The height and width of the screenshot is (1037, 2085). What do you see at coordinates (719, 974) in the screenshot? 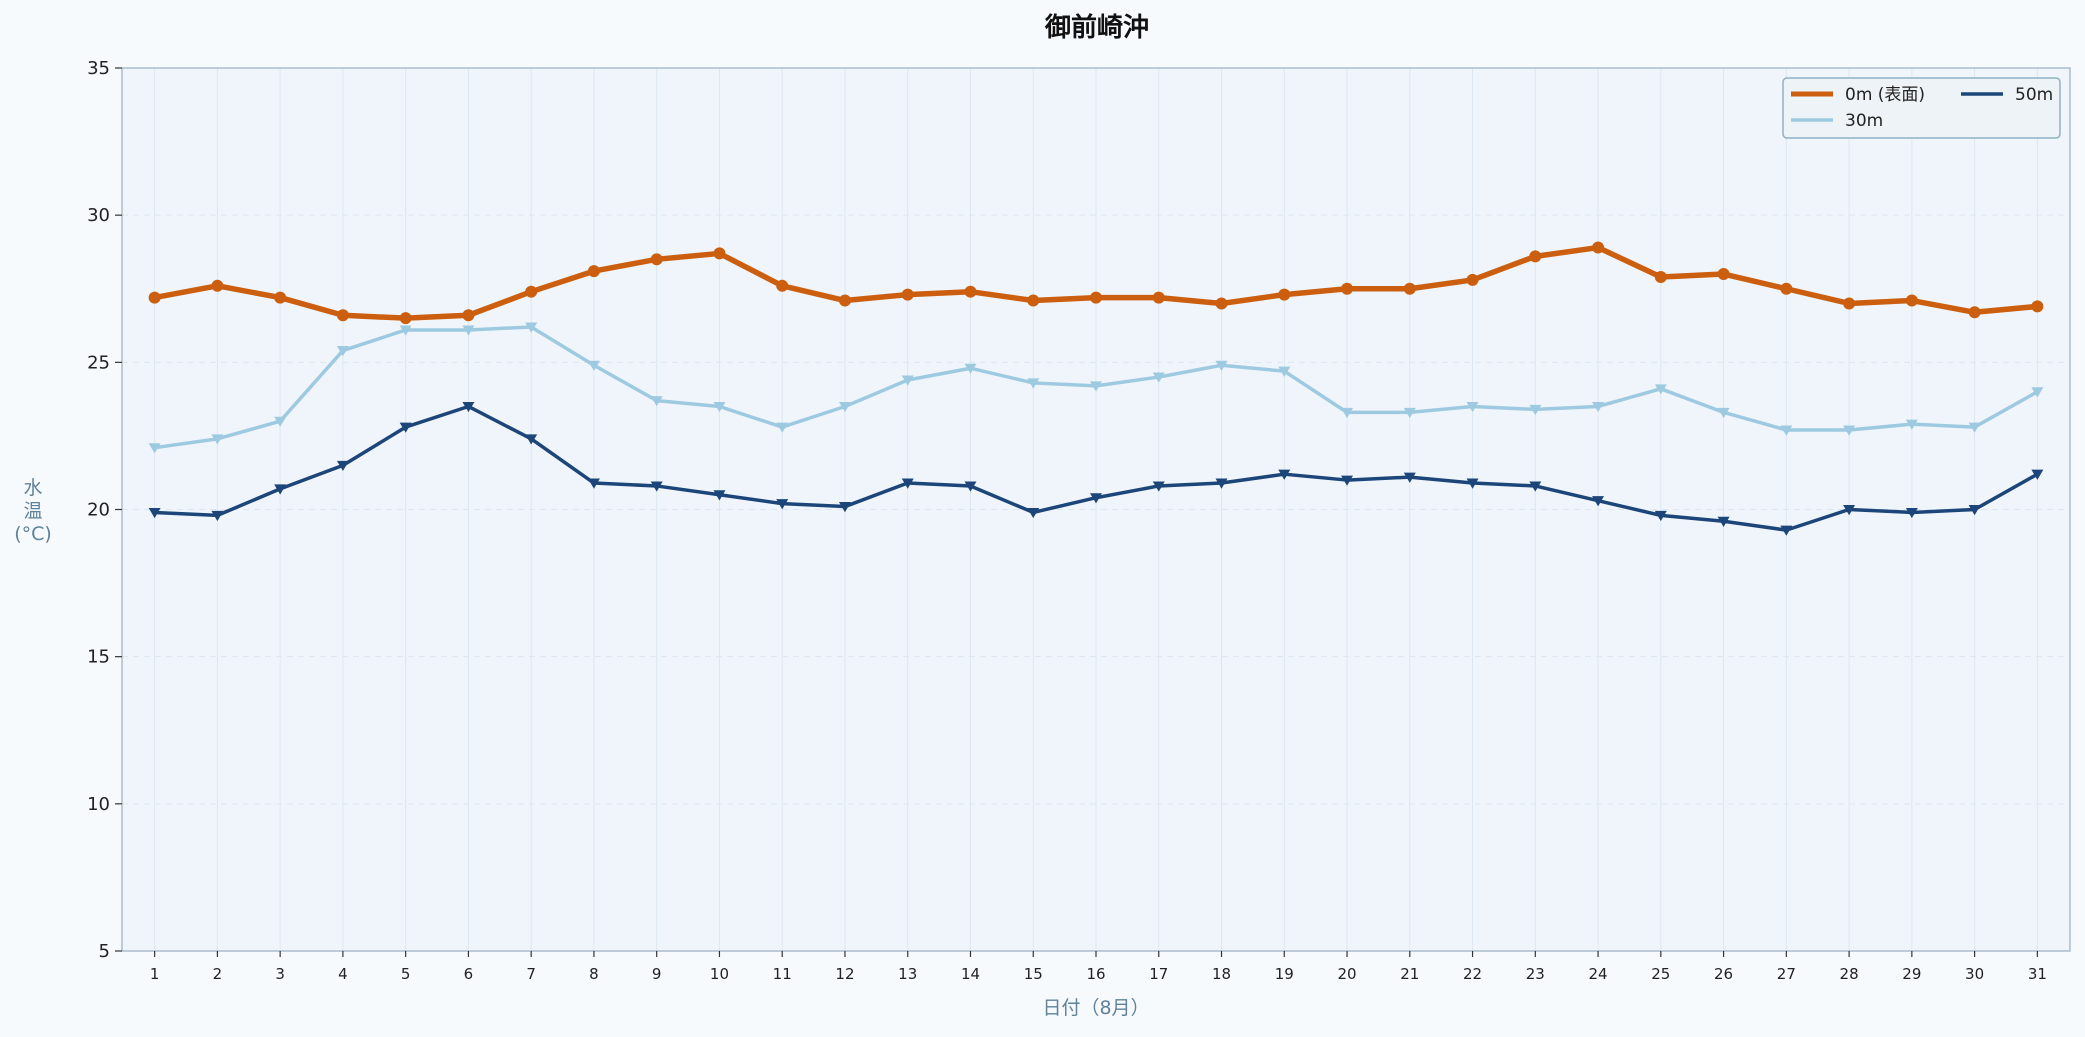
I see `x-tick-label: 10` at bounding box center [719, 974].